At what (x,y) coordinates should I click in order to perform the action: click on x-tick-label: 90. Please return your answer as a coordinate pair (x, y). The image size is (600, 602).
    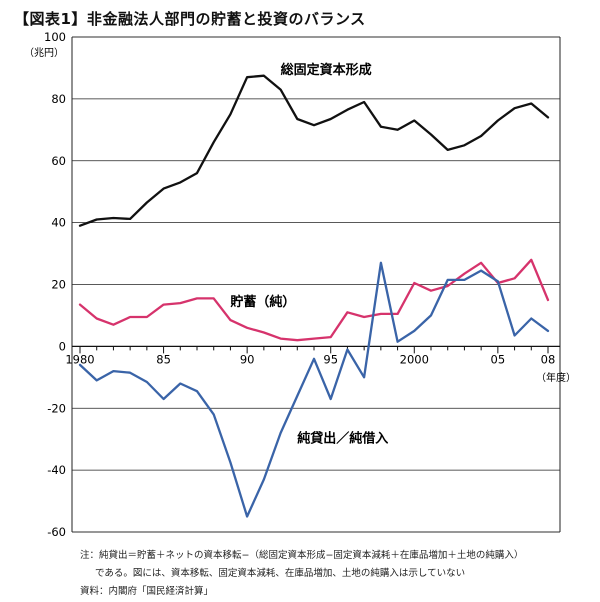
    Looking at the image, I should click on (247, 359).